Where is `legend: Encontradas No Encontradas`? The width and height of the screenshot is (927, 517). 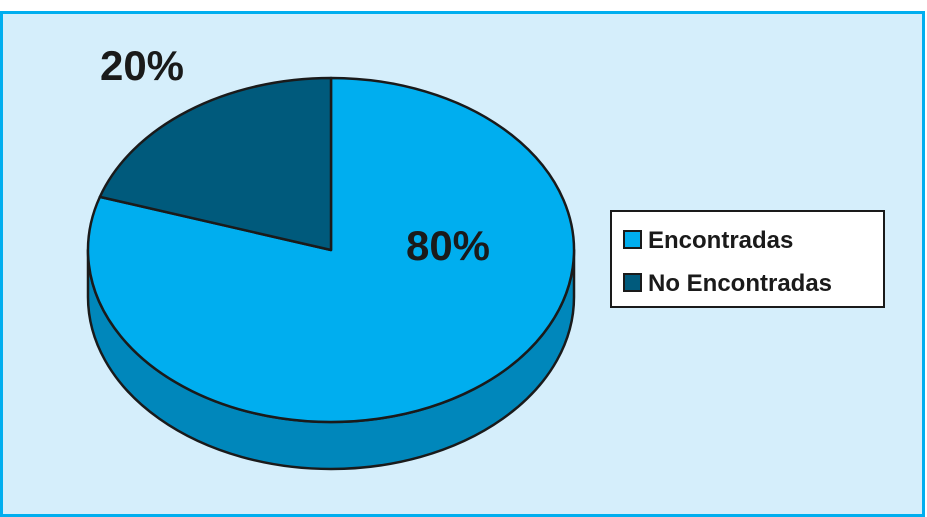
legend: Encontradas No Encontradas is located at coordinates (747, 259).